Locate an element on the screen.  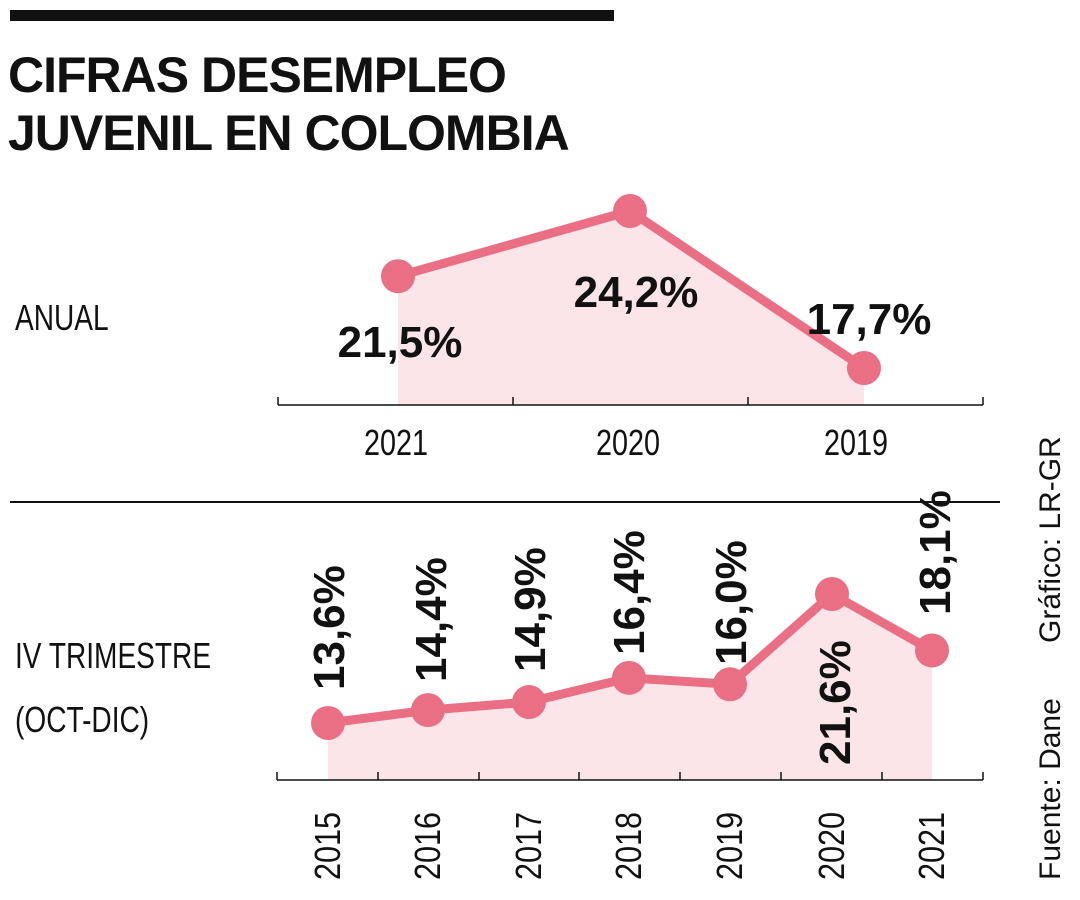
chart-title-line-2: JUVENIL EN COLOMBIA is located at coordinates (289, 133).